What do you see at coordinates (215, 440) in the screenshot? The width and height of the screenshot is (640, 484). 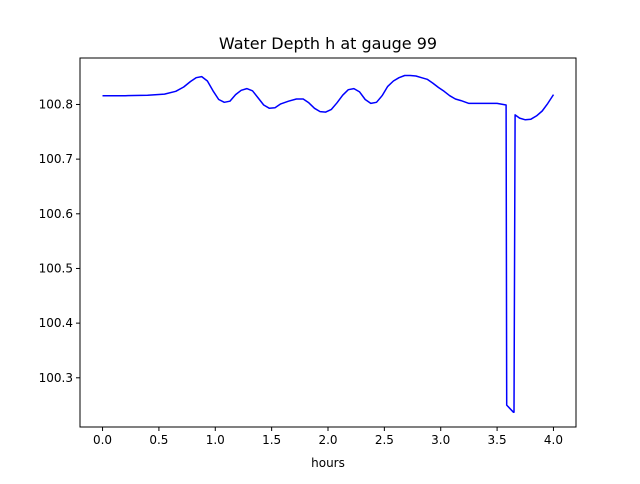 I see `x-tick-label: 1.0` at bounding box center [215, 440].